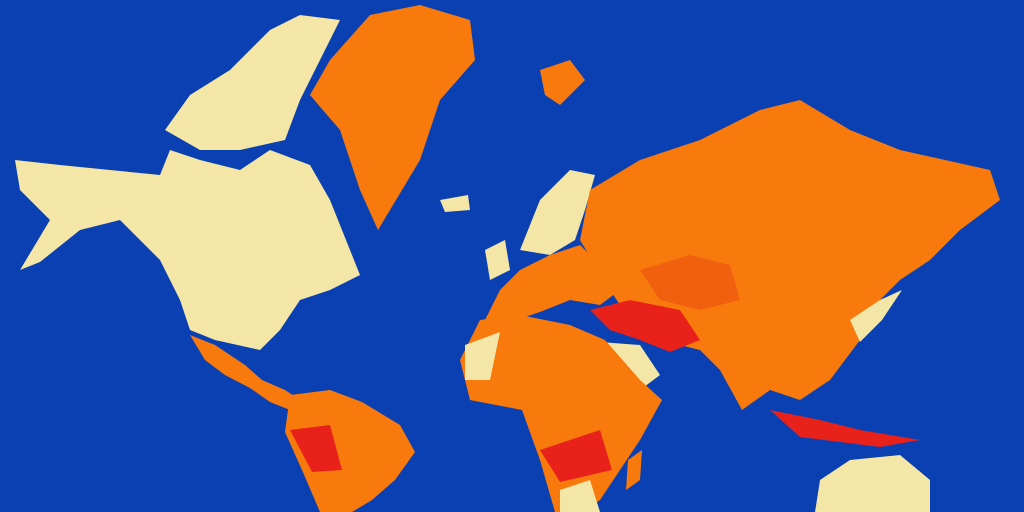 Image resolution: width=1024 pixels, height=512 pixels. I want to click on uk, so click(497, 260).